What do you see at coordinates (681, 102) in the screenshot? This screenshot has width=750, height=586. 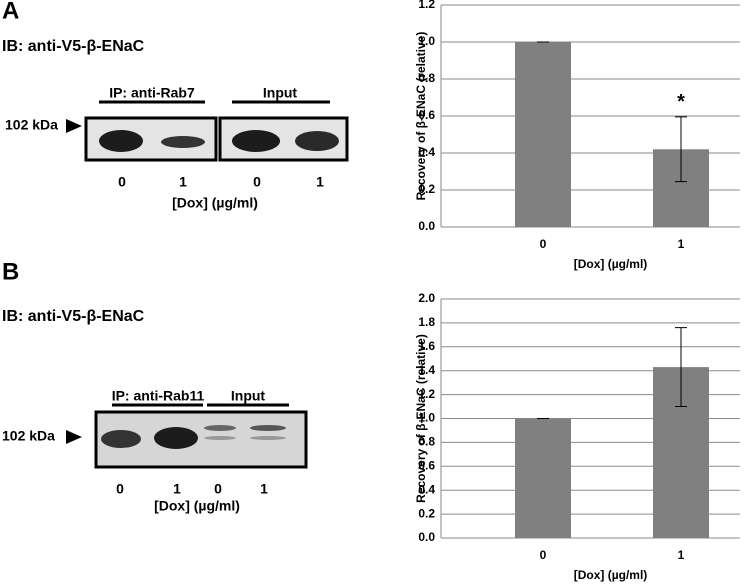 I see `annotation: *` at bounding box center [681, 102].